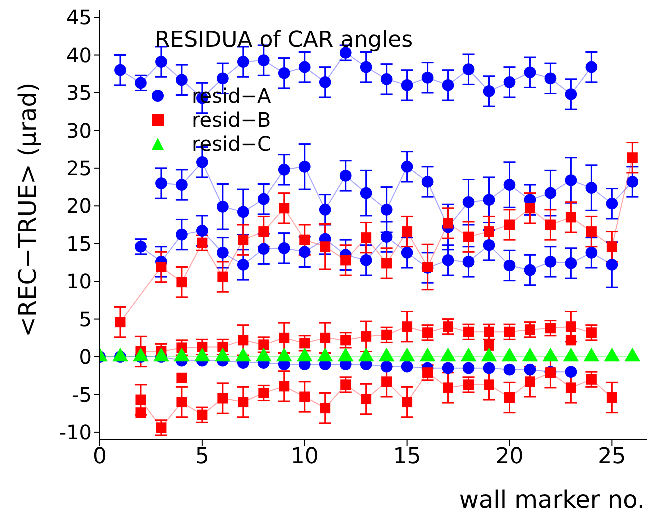 The width and height of the screenshot is (652, 510). I want to click on text: RESIDUA of CAR angles, so click(284, 40).